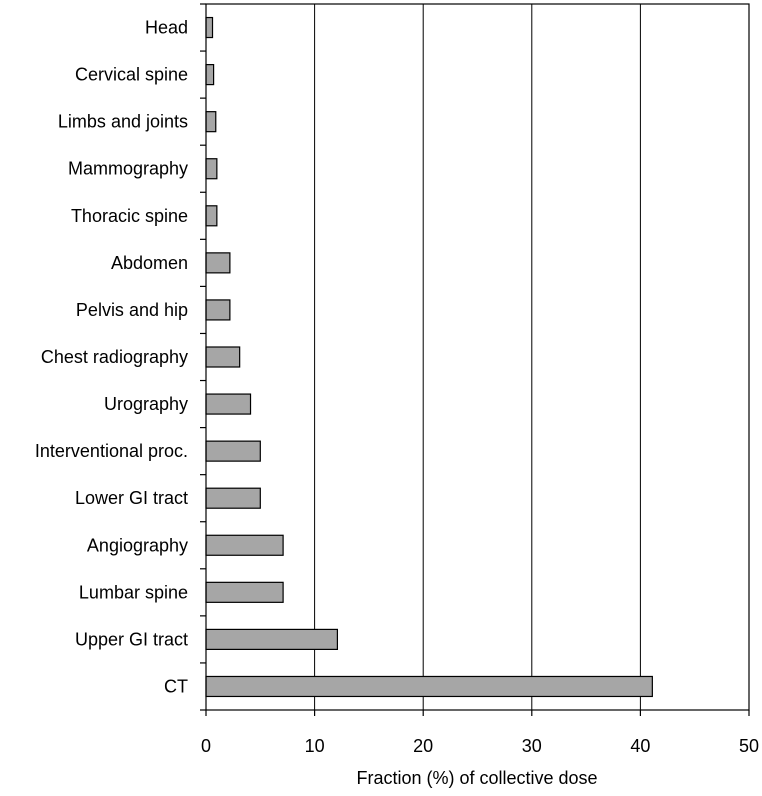  I want to click on category-label: Mammography, so click(128, 169).